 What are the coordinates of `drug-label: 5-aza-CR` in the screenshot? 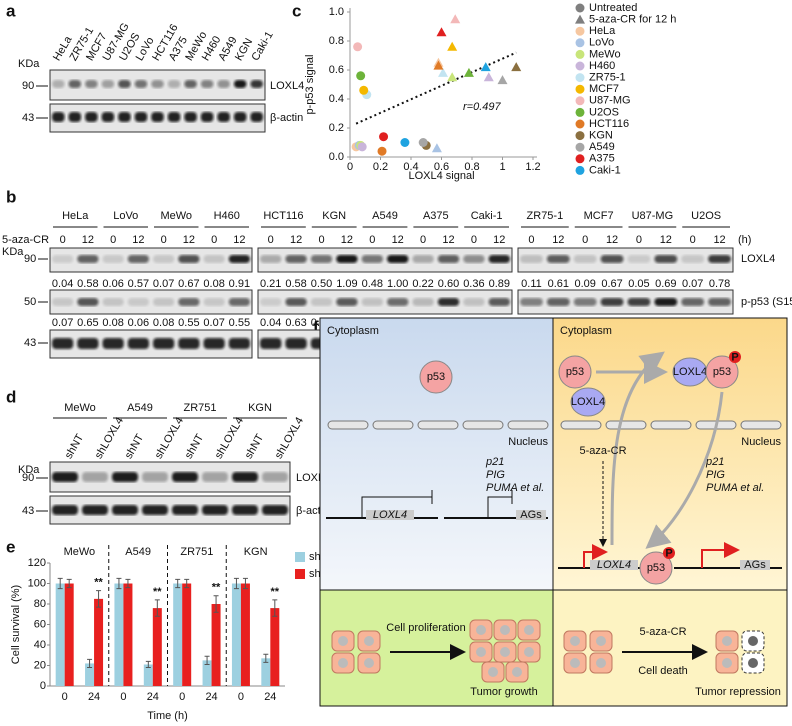 It's located at (662, 632).